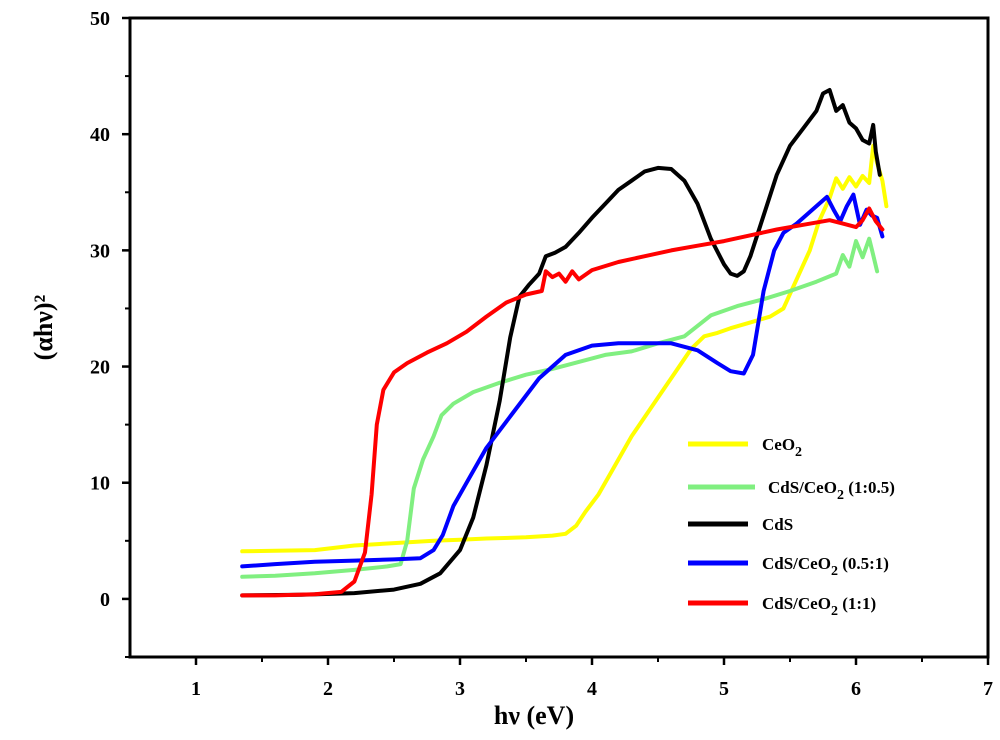 Image resolution: width=1000 pixels, height=740 pixels. Describe the element at coordinates (534, 715) in the screenshot. I see `x-axis-title: hν (eV)` at that location.